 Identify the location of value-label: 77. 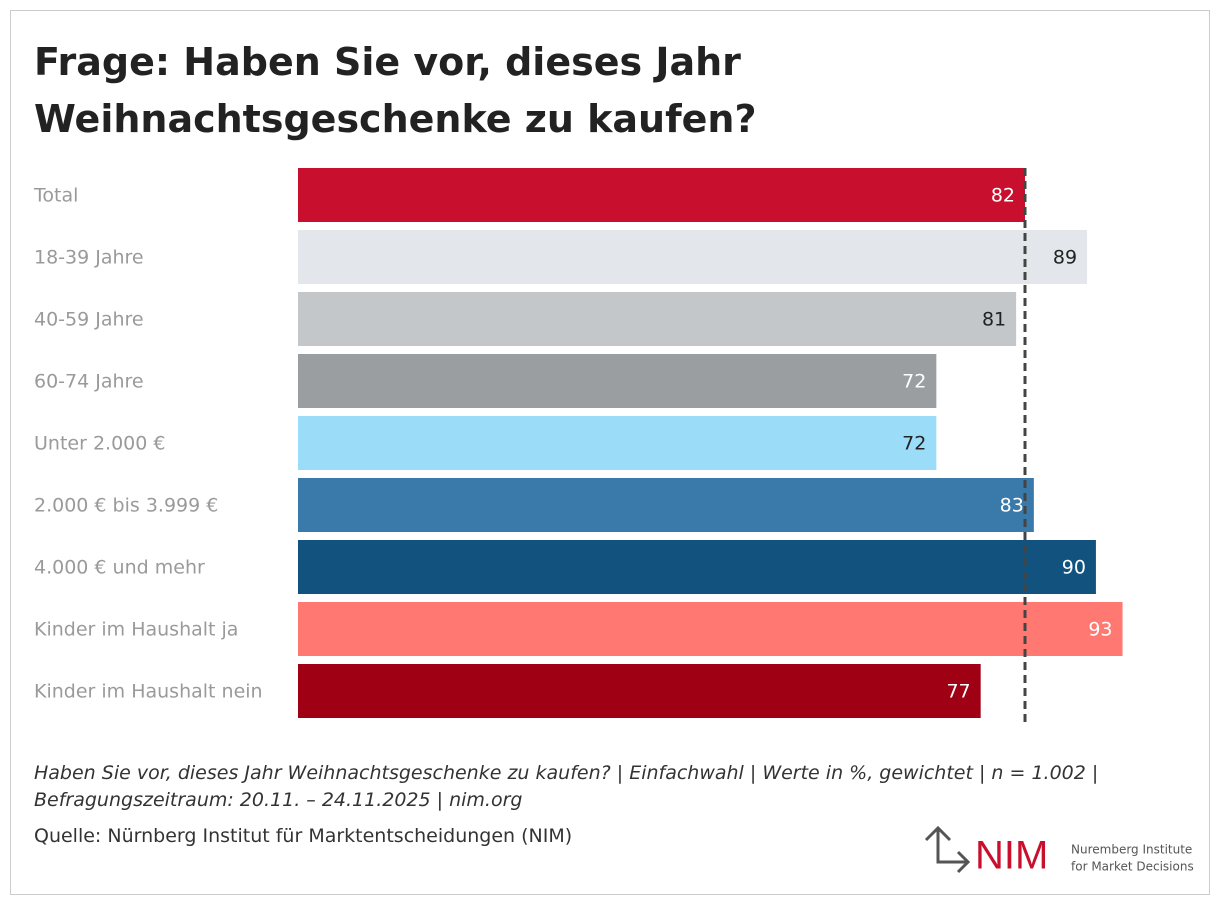
(958, 692).